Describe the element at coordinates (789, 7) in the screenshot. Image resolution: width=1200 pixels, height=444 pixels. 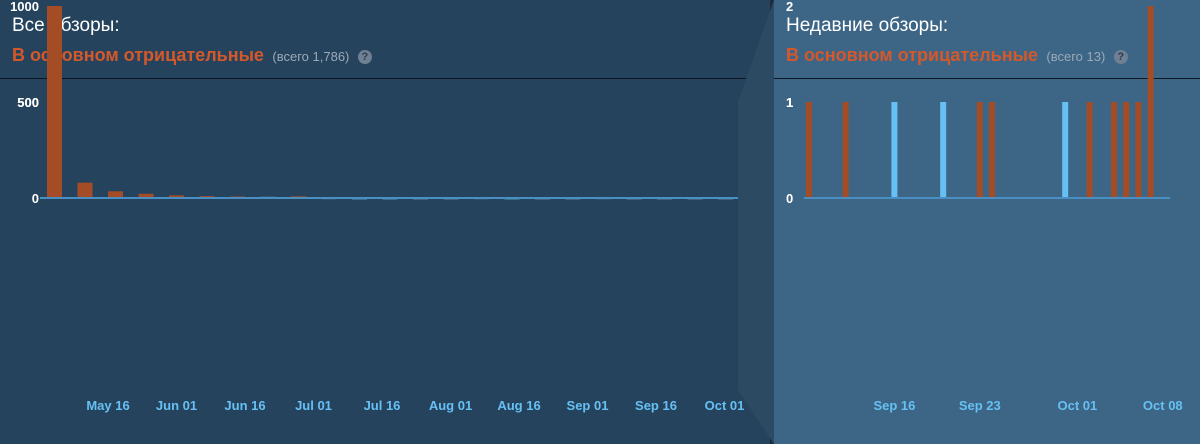
I see `y-tick-label: 2` at that location.